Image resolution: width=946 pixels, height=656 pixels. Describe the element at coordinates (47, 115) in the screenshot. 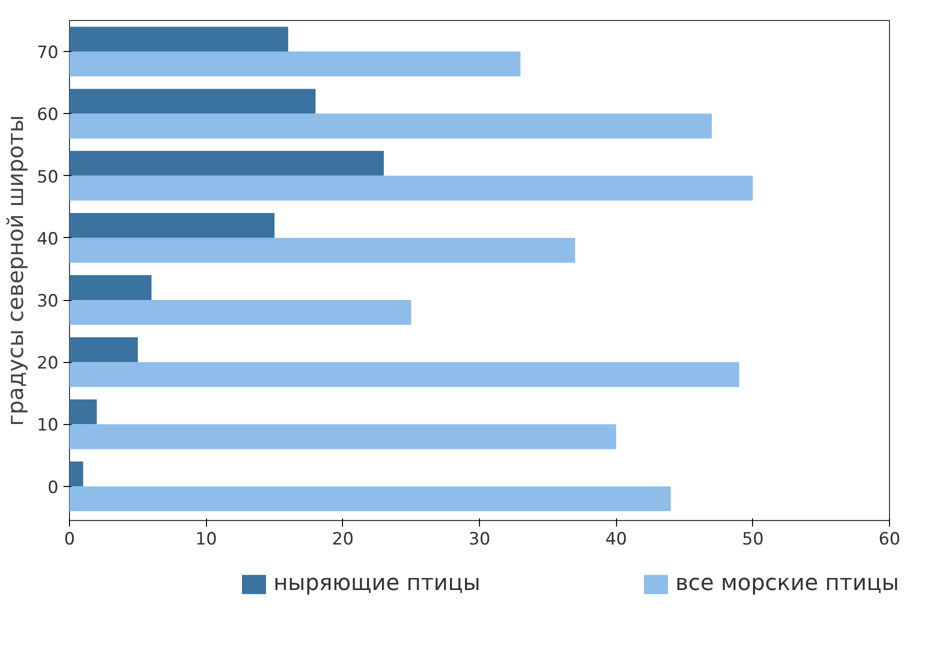

I see `y-tick-label: 60` at that location.